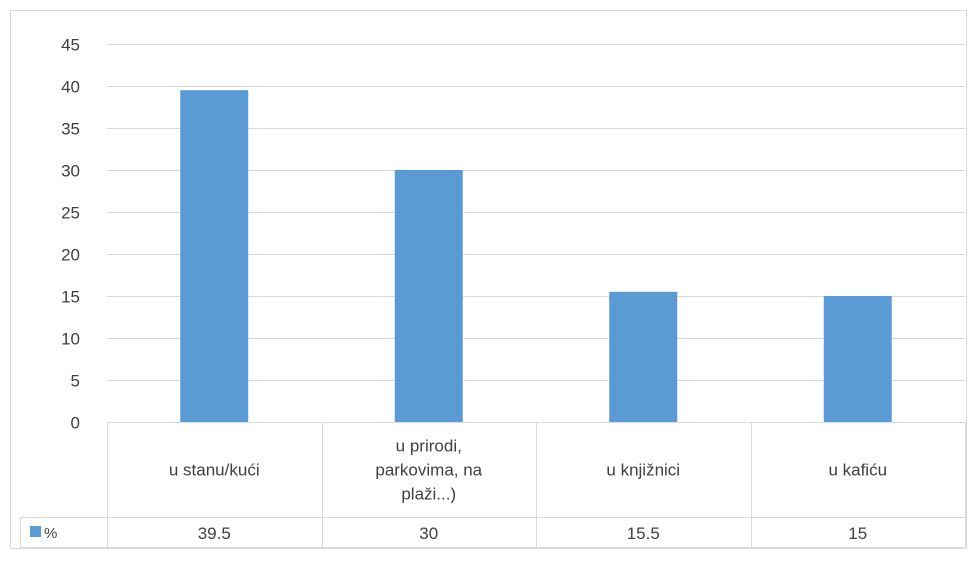 This screenshot has width=977, height=564. What do you see at coordinates (214, 533) in the screenshot?
I see `data-value-label: 39.5` at bounding box center [214, 533].